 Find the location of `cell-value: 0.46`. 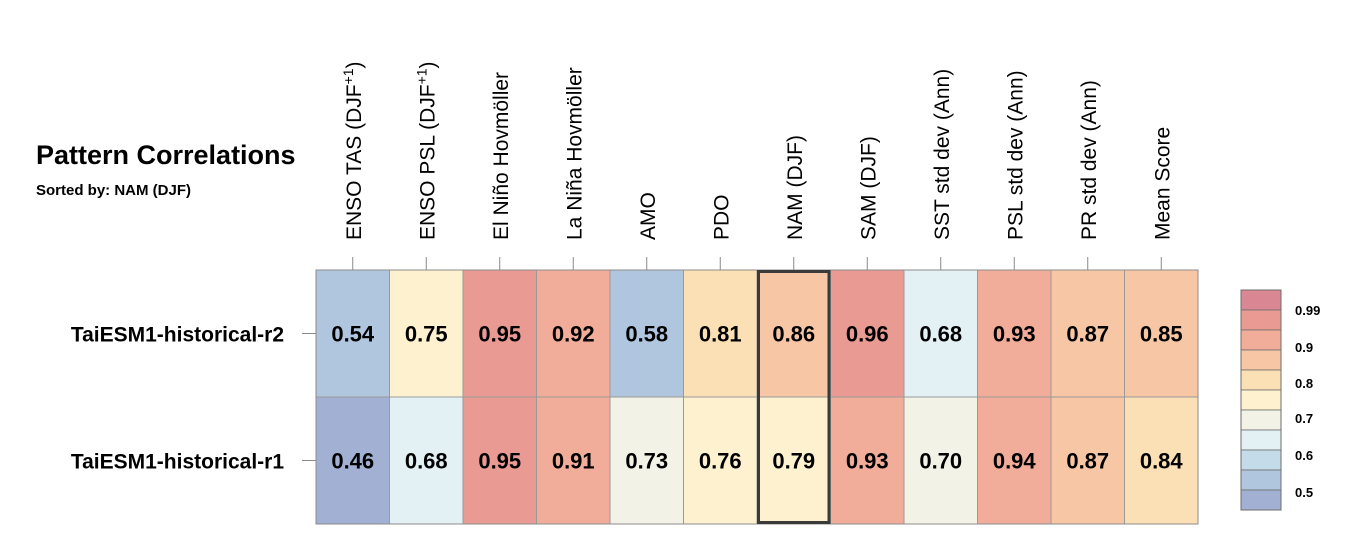

cell-value: 0.46 is located at coordinates (352, 461).